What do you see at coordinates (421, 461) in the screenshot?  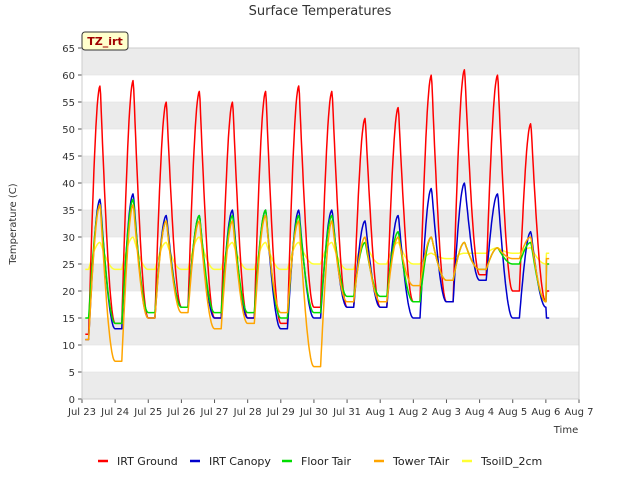 I see `legend-label: Tower TAir` at bounding box center [421, 461].